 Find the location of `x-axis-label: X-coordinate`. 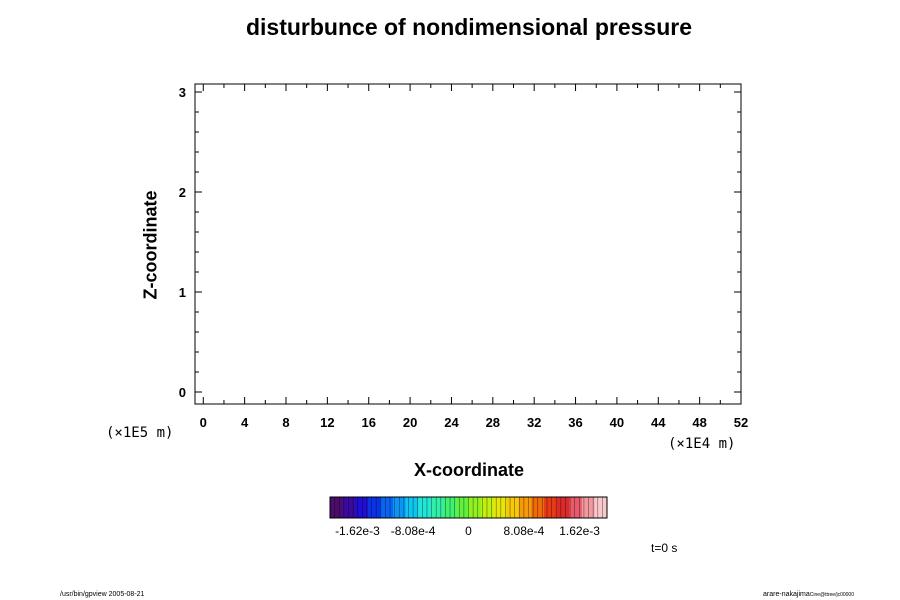

x-axis-label: X-coordinate is located at coordinates (468, 470).